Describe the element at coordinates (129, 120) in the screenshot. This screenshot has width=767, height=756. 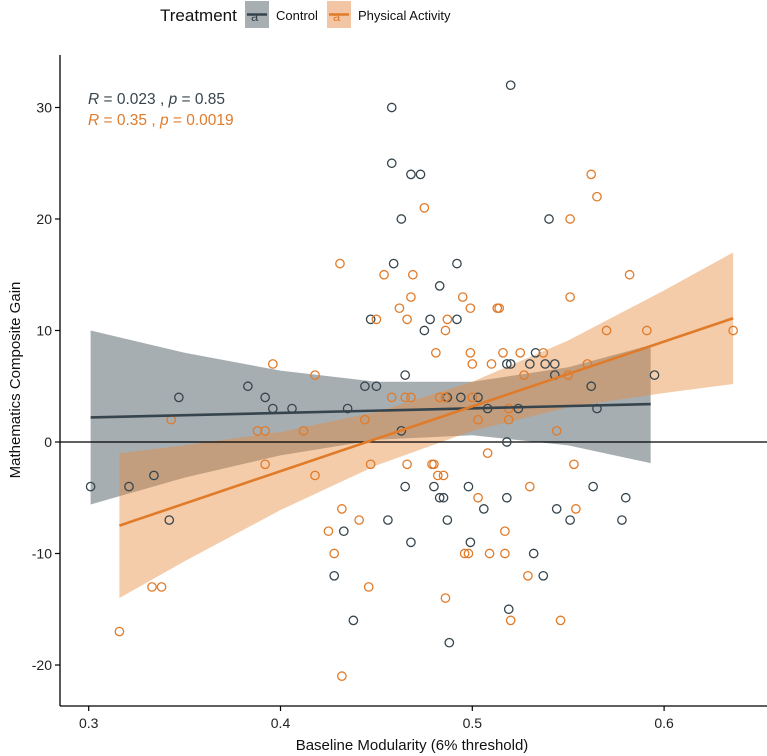
I see `r-value: = 0.35 ,` at that location.